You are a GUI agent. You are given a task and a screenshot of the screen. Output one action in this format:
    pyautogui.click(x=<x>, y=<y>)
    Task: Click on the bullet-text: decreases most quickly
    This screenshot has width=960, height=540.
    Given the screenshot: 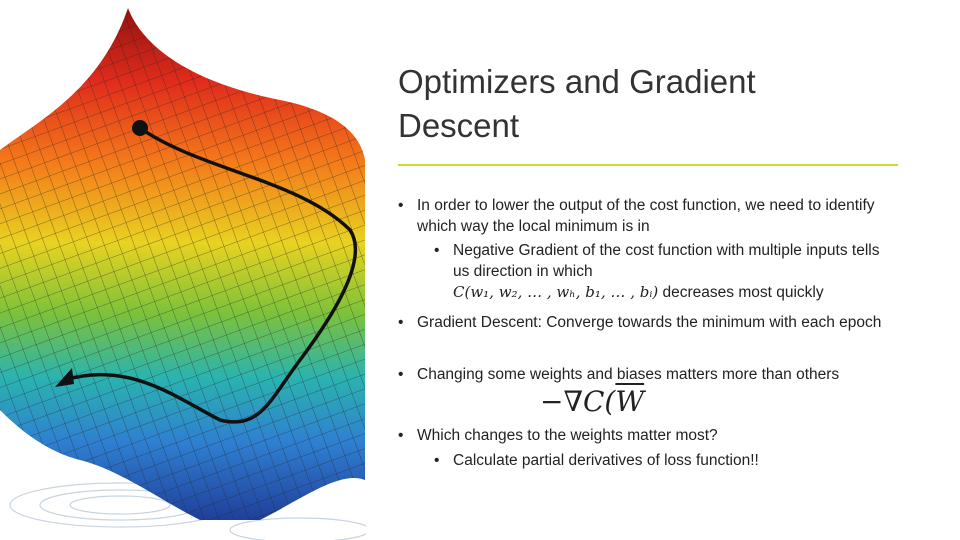 What is the action you would take?
    pyautogui.click(x=743, y=292)
    